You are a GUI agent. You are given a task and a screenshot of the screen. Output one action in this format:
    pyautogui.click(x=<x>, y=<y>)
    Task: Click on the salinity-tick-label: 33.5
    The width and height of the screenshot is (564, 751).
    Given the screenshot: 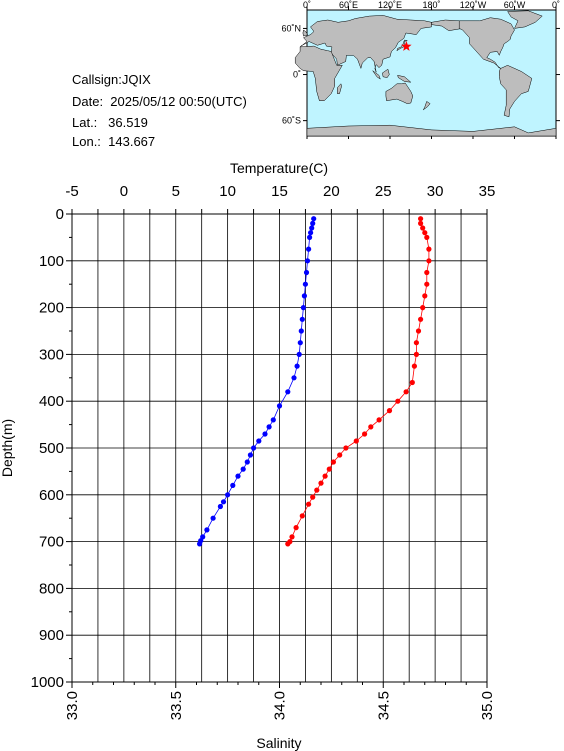 What is the action you would take?
    pyautogui.click(x=176, y=705)
    